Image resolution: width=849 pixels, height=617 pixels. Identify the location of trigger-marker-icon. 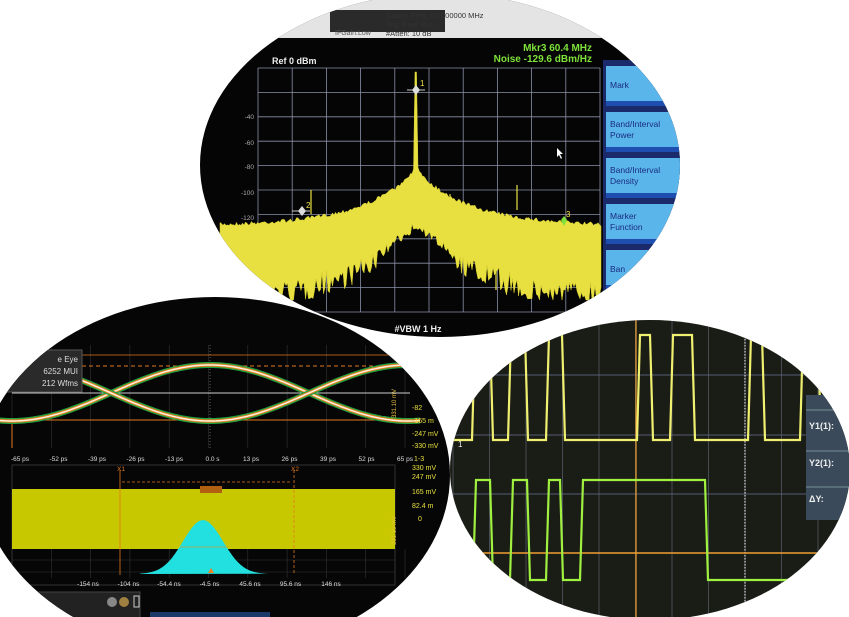
(211, 570).